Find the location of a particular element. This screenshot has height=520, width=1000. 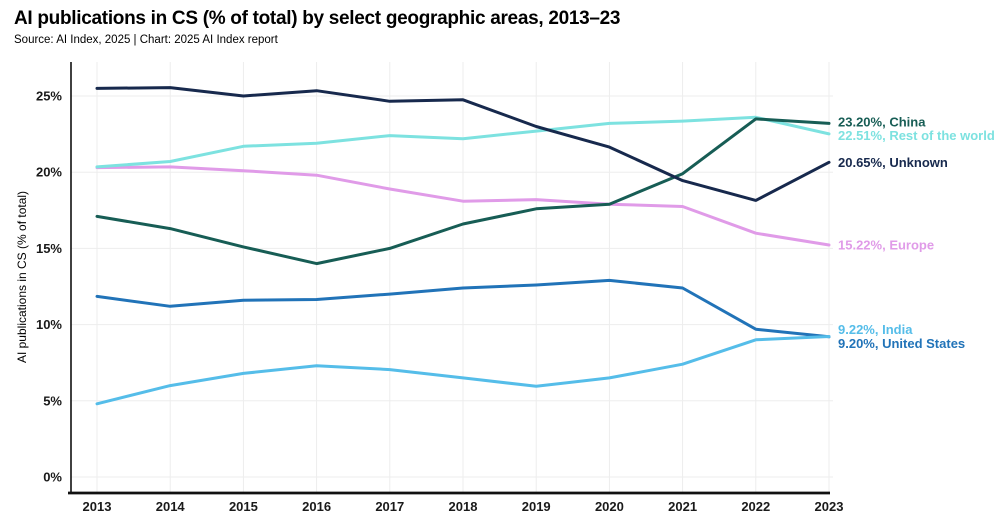

series-end-label-india: 9.22%, India is located at coordinates (875, 329).